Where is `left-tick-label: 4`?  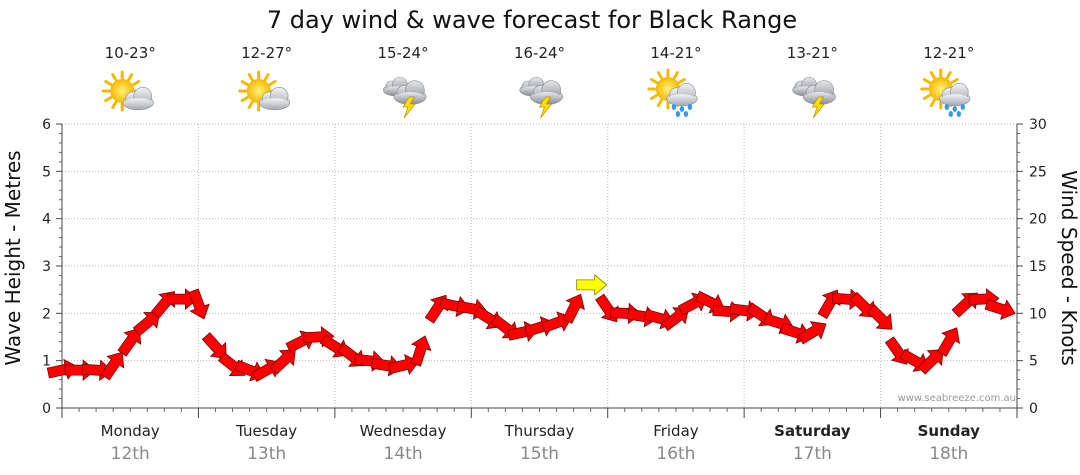
left-tick-label: 4 is located at coordinates (46, 220).